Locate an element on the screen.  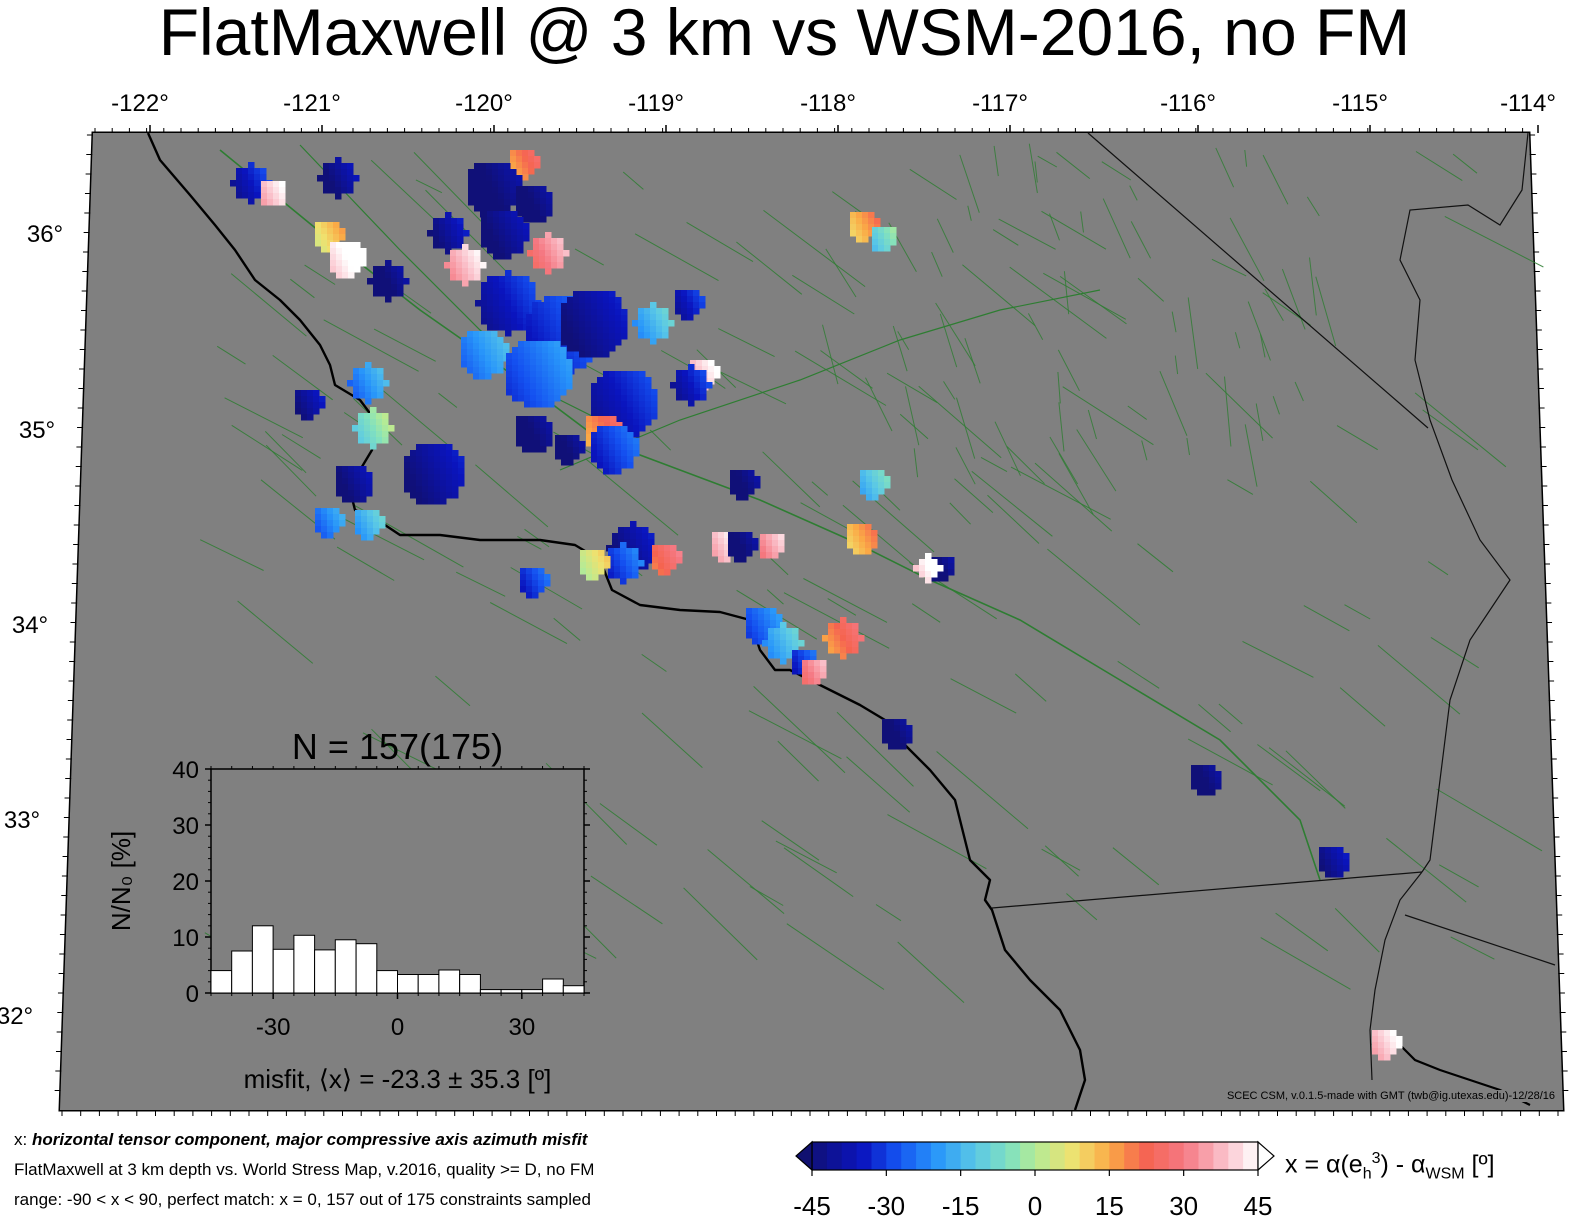
ca-nv-border is located at coordinates (1258, 280).